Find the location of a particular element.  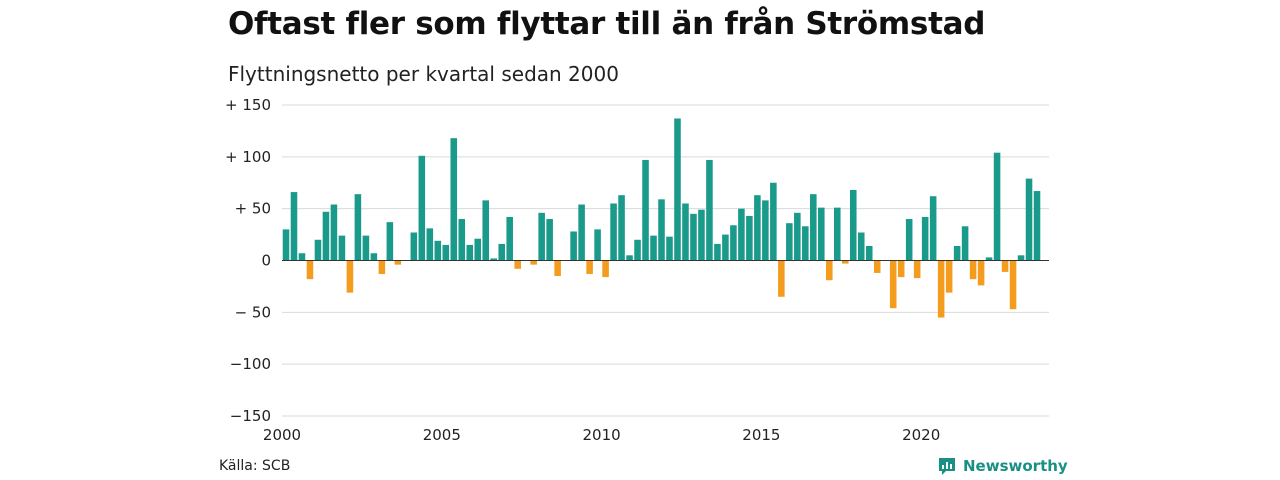

y-tick-label: + 100 is located at coordinates (248, 157).